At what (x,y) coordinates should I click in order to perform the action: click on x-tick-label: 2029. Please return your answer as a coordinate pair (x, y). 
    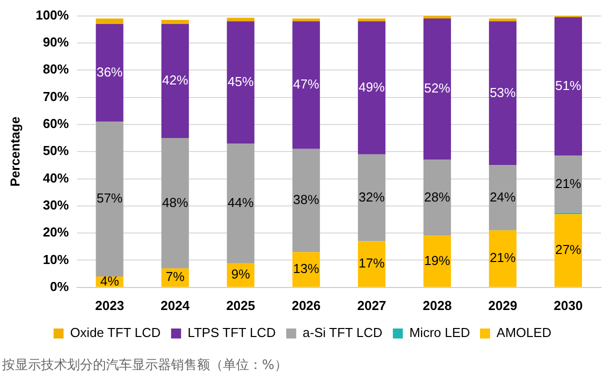
    Looking at the image, I should click on (503, 305).